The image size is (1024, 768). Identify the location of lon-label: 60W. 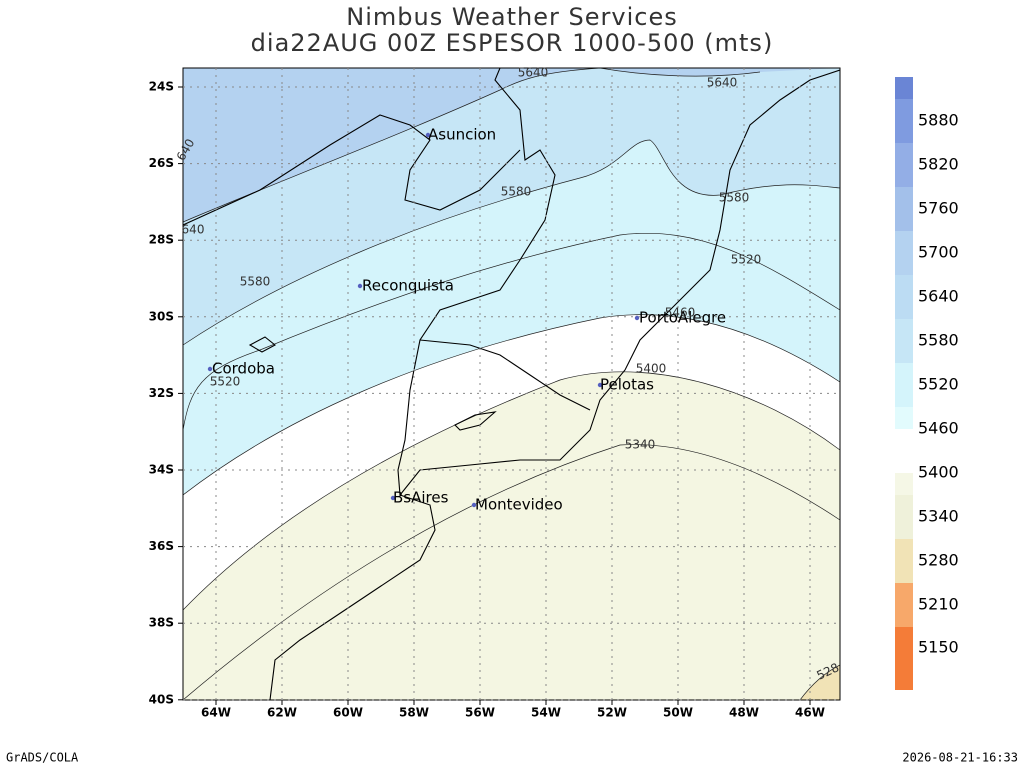
(348, 713).